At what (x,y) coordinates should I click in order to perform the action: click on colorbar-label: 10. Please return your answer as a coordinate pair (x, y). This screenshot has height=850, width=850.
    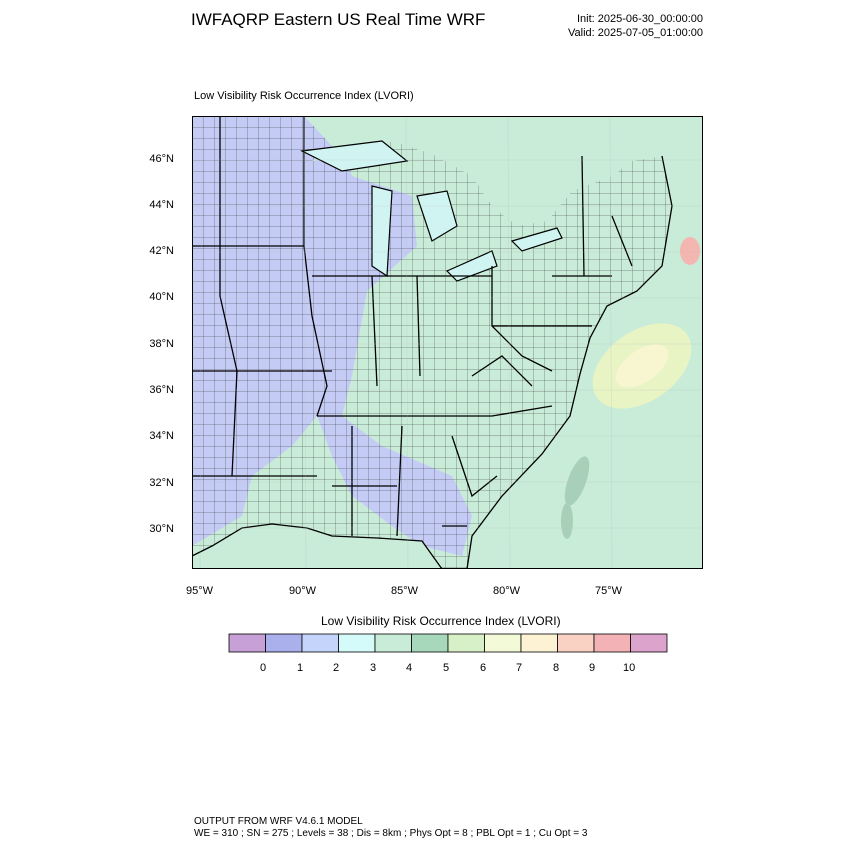
    Looking at the image, I should click on (629, 668).